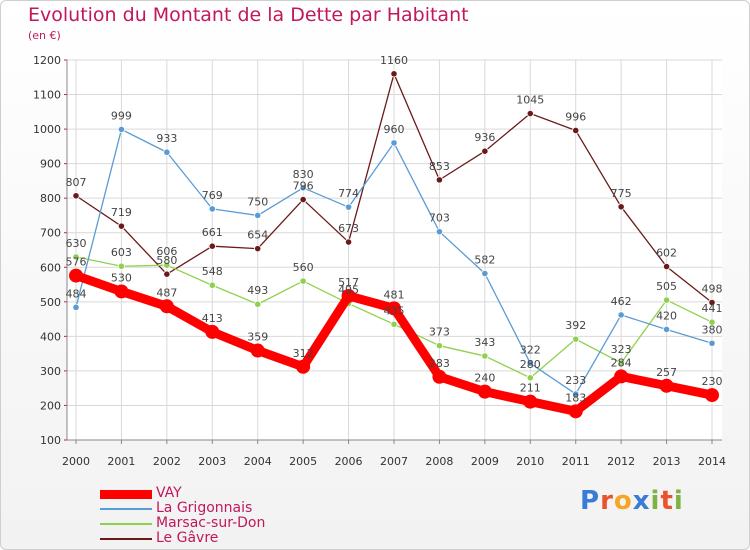 The height and width of the screenshot is (550, 750). Describe the element at coordinates (621, 193) in the screenshot. I see `data-label: 775` at that location.